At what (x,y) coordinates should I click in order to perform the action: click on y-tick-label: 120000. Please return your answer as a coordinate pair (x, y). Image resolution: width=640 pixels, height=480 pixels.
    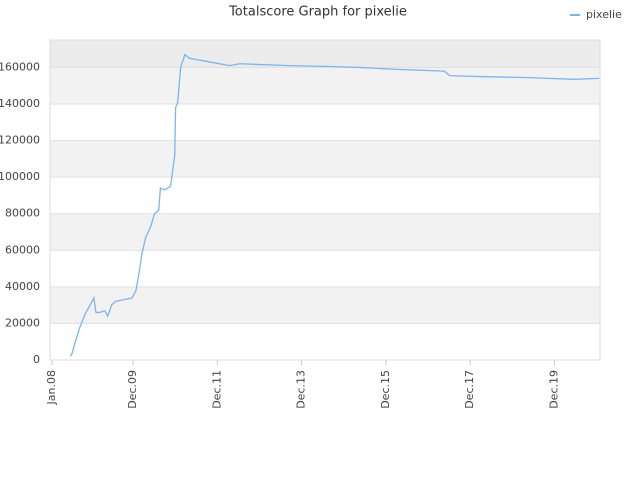
    Looking at the image, I should click on (20, 140).